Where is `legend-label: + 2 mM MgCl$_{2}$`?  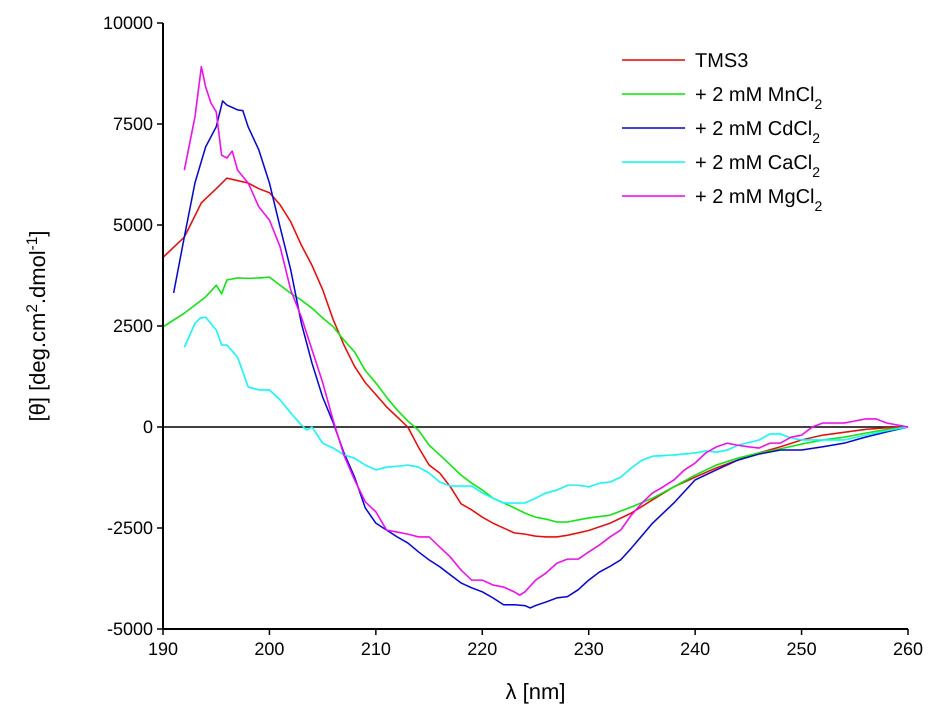
legend-label: + 2 mM MgCl$_{2}$ is located at coordinates (758, 200).